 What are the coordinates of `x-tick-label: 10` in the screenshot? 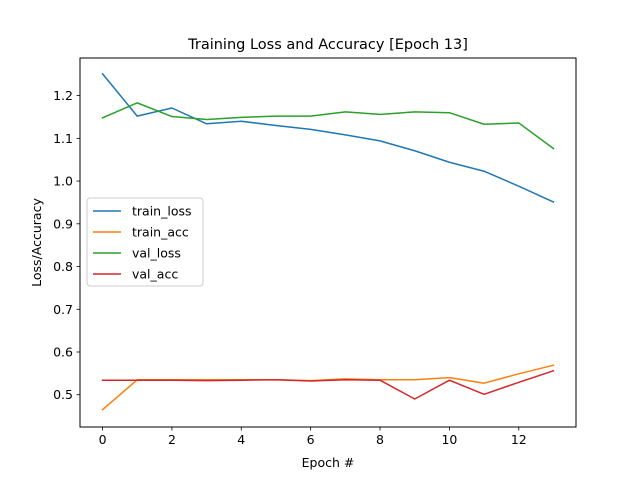 It's located at (449, 439).